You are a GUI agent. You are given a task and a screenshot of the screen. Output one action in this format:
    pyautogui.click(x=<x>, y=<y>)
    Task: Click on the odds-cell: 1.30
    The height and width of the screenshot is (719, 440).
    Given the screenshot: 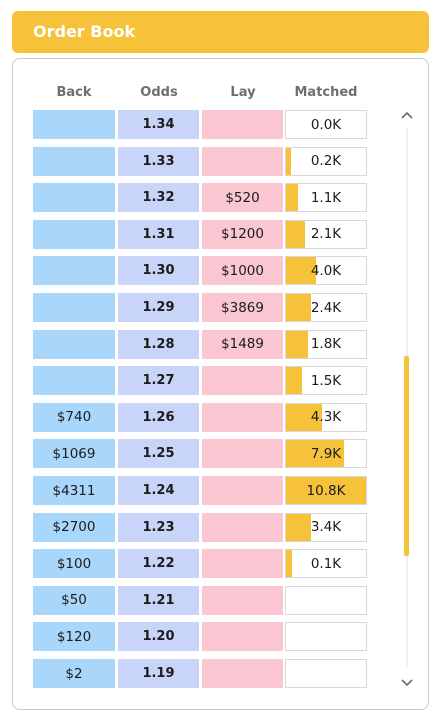 What is the action you would take?
    pyautogui.click(x=158, y=271)
    